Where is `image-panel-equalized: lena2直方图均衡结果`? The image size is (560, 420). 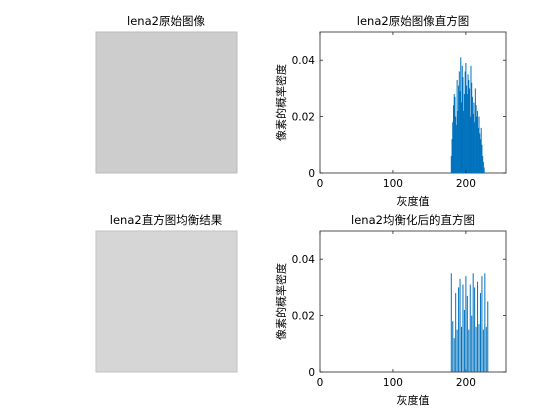 image-panel-equalized: lena2直方图均衡结果 is located at coordinates (166, 293).